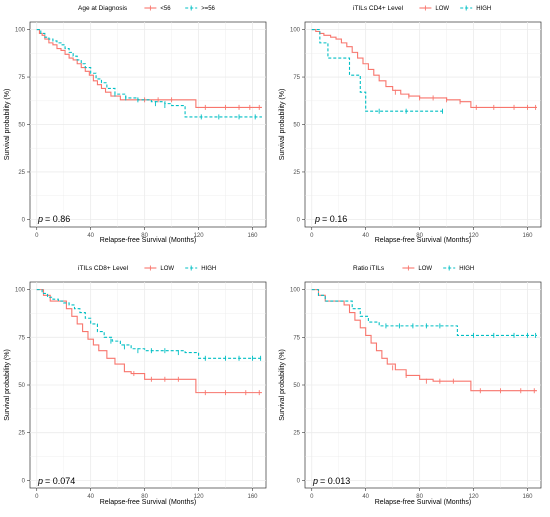 This screenshot has height=517, width=550. What do you see at coordinates (425, 269) in the screenshot?
I see `chart3-legend-label-LOW: LOW` at bounding box center [425, 269].